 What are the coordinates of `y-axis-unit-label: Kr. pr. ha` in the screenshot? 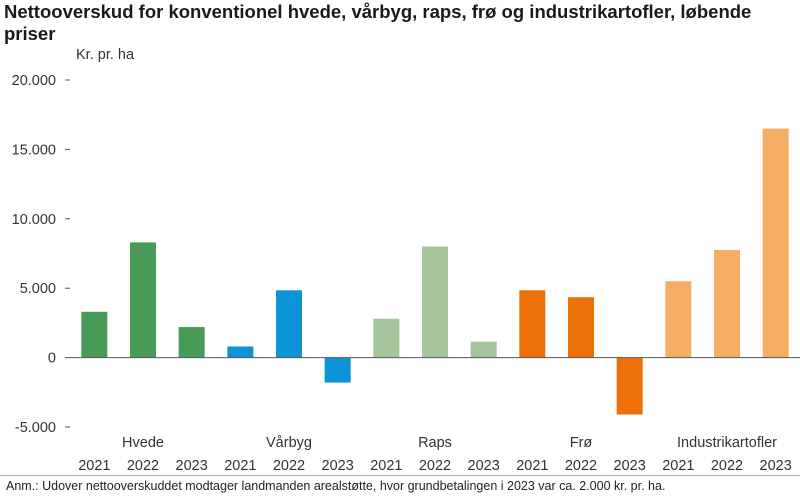 It's located at (105, 55).